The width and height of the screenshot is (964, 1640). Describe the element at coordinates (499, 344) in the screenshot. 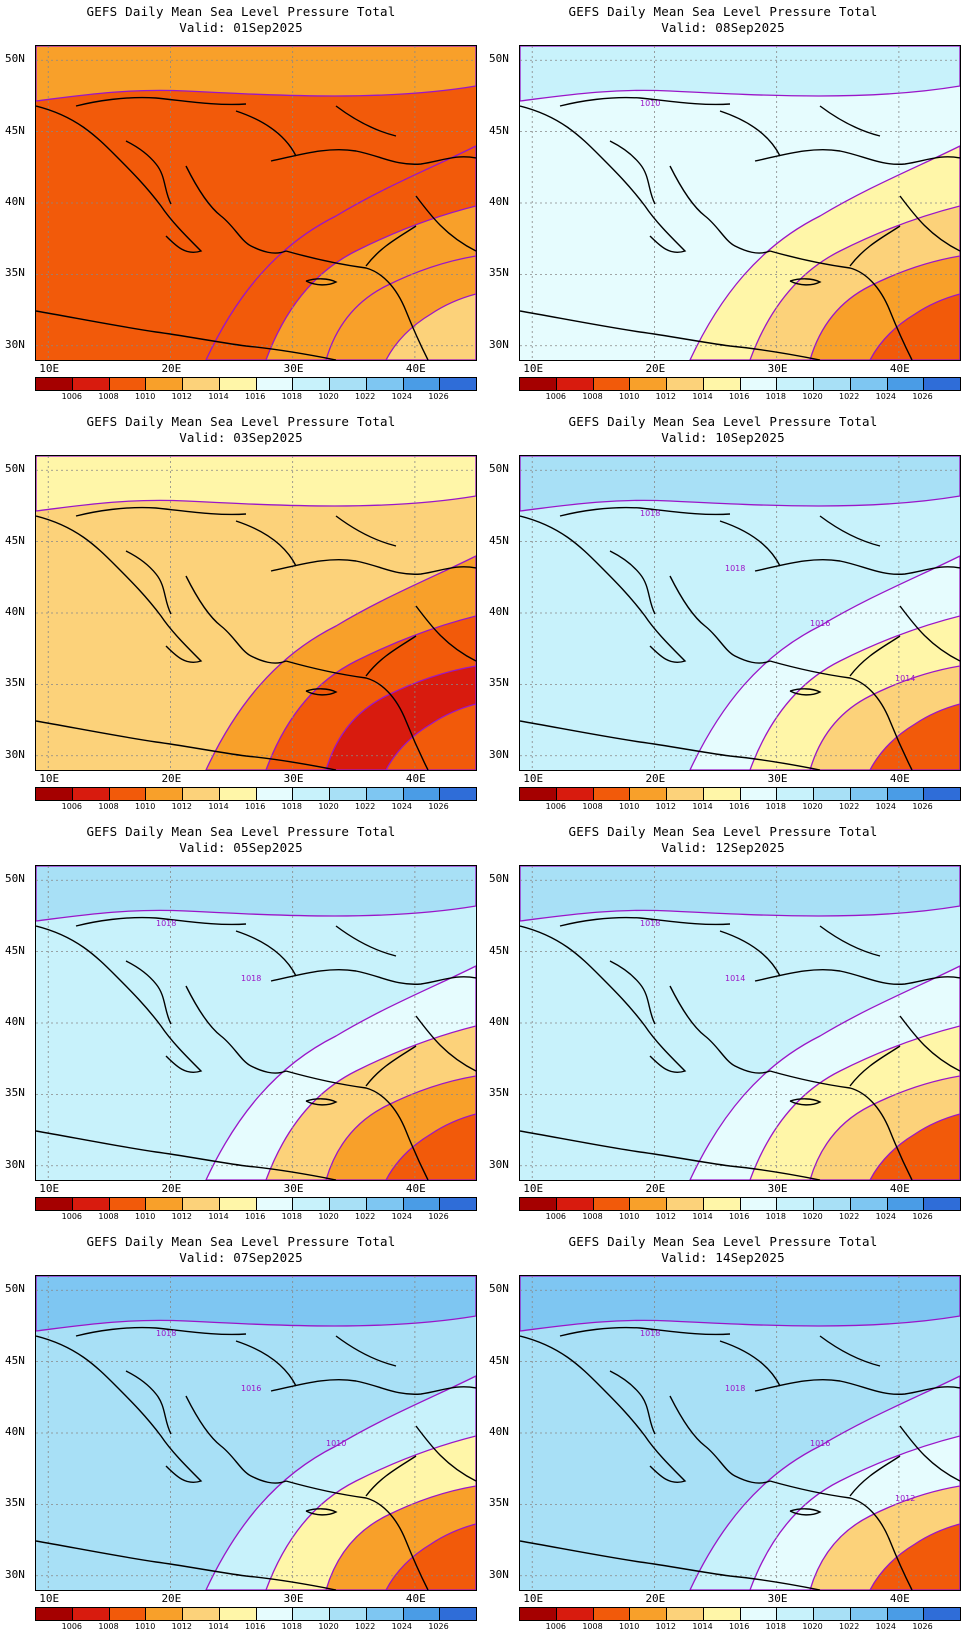

I see `latitude-label: 30N` at that location.